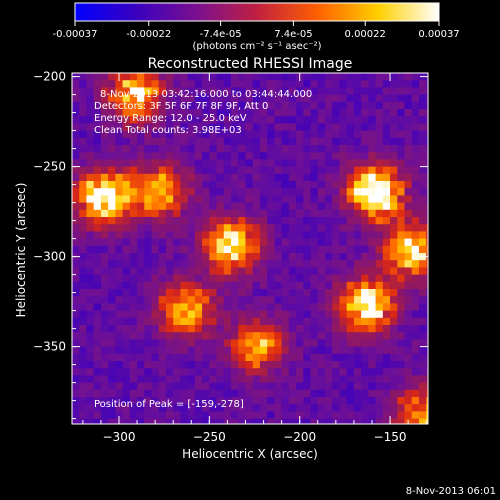 The width and height of the screenshot is (500, 500). What do you see at coordinates (168, 130) in the screenshot?
I see `info-clean: Clean Total counts: 3.98E+03` at bounding box center [168, 130].